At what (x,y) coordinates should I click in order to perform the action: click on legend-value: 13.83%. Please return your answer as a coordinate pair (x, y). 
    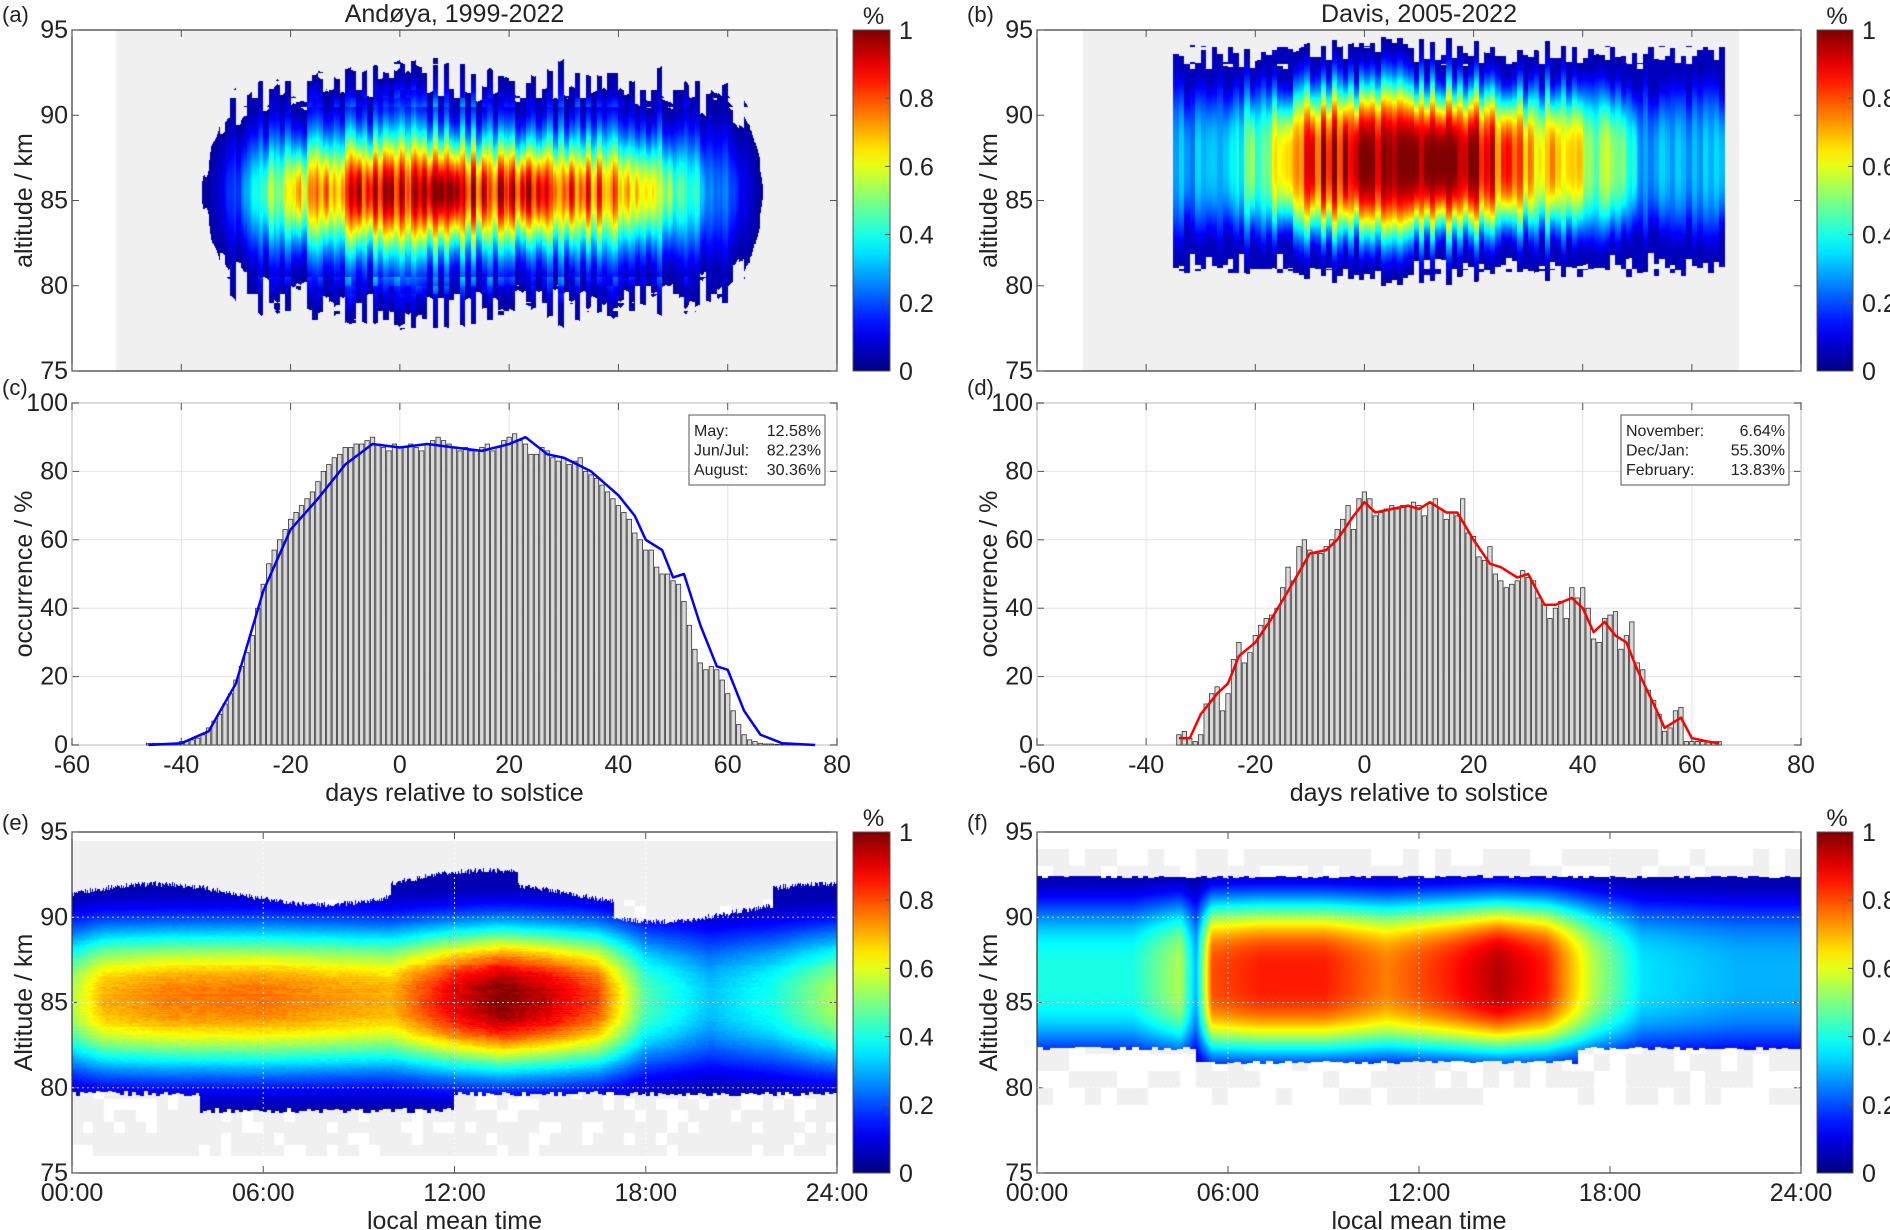
    Looking at the image, I should click on (1758, 470).